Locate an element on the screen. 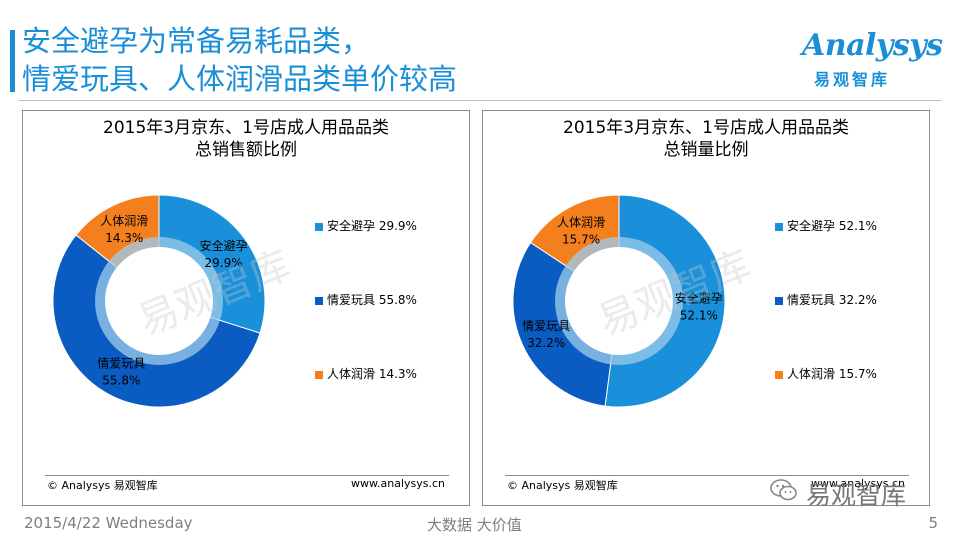  legend-item-contraception: 安全避孕 52.1% is located at coordinates (826, 225).